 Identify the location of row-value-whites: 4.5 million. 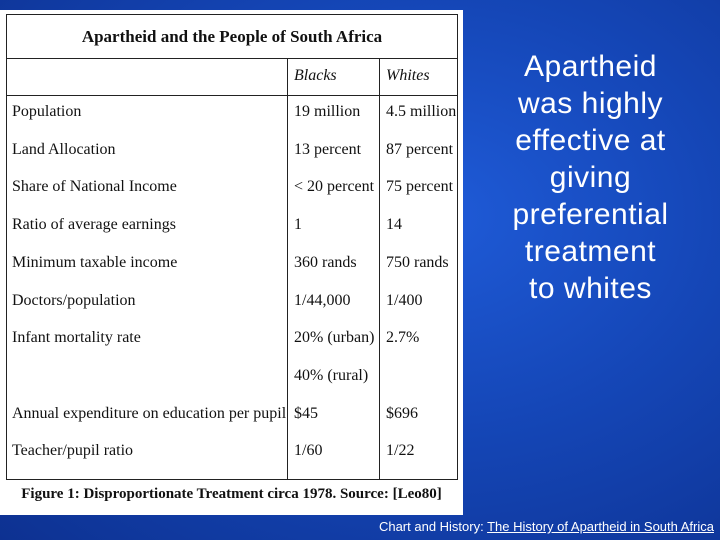
(421, 111).